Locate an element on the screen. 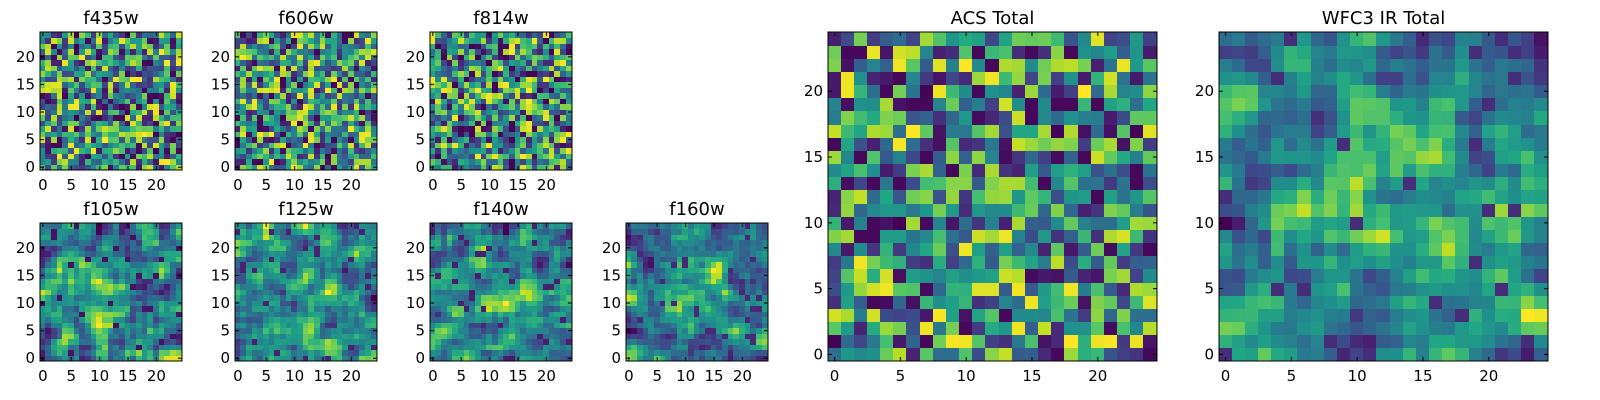 The height and width of the screenshot is (400, 1600). y-tick-label: 15 is located at coordinates (25, 275).